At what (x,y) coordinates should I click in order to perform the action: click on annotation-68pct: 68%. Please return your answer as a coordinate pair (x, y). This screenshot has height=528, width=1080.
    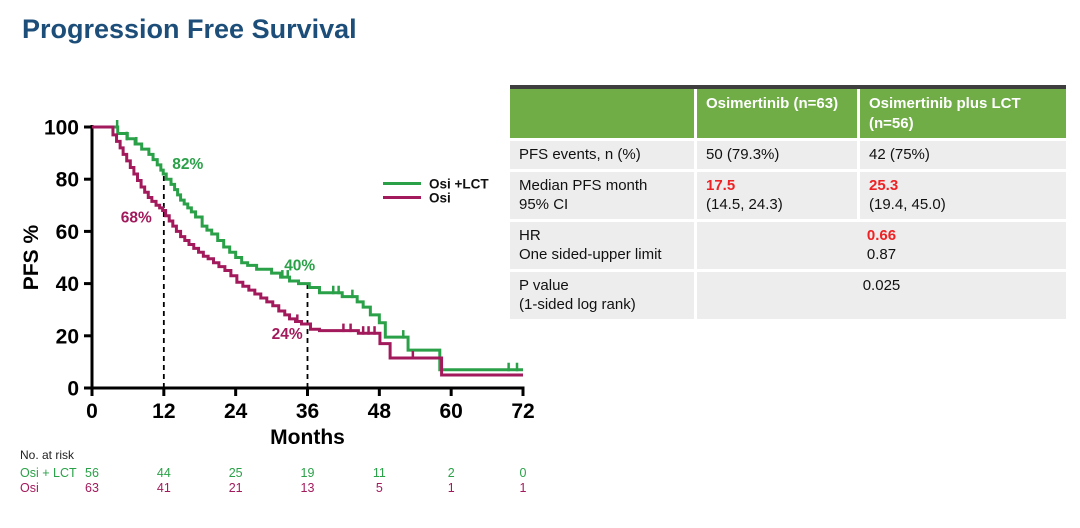
    Looking at the image, I should click on (136, 217).